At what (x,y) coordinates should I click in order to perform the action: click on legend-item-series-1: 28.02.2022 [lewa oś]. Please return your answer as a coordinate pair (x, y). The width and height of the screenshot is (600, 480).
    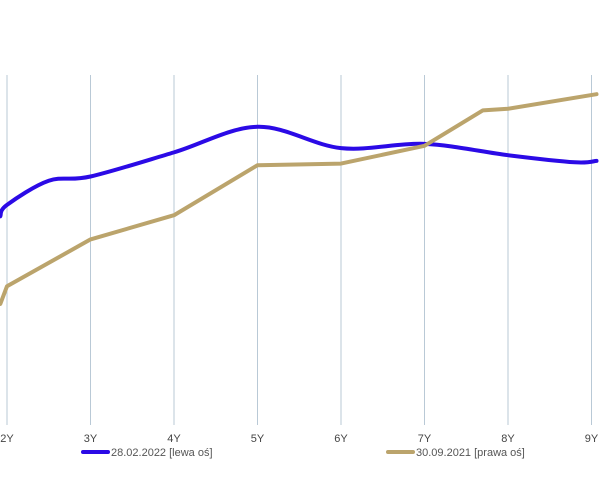
    Looking at the image, I should click on (147, 453).